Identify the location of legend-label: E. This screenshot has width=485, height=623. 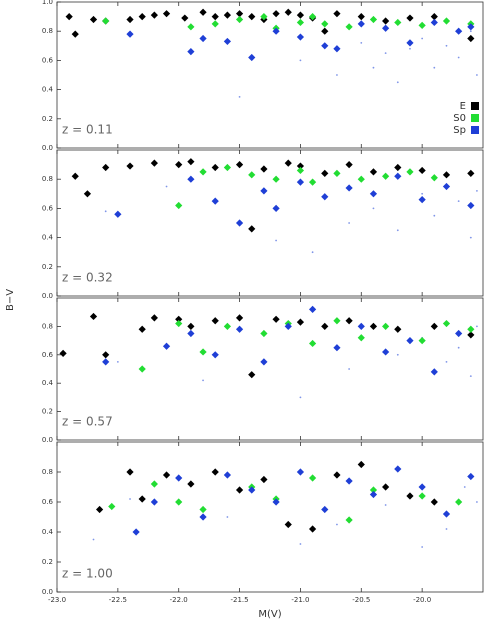
(463, 106).